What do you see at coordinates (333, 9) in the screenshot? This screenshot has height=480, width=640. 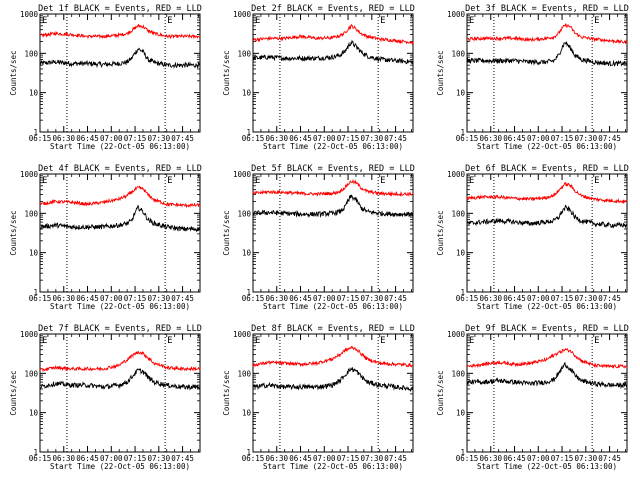 I see `panel-title: Det 2f BLACK = Events, RED = LLD` at bounding box center [333, 9].